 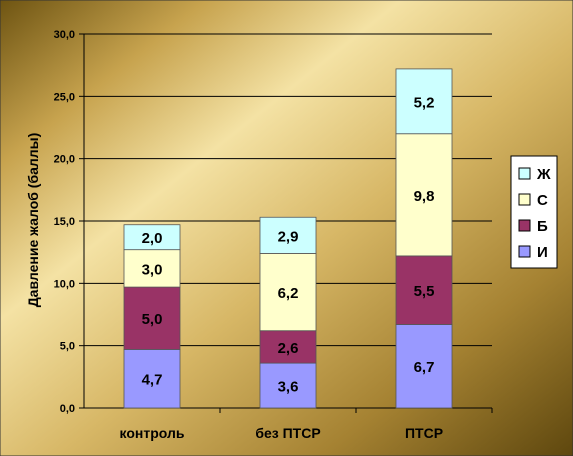 I want to click on legend-label: С, so click(x=542, y=200).